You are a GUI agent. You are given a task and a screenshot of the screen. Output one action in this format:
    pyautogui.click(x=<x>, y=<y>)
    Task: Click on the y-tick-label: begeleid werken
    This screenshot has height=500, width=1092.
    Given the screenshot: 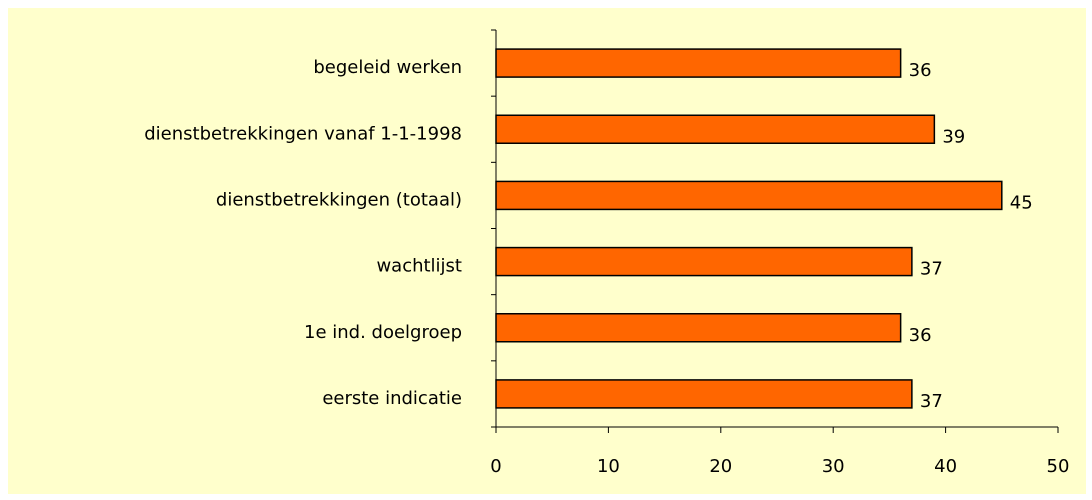 What is the action you would take?
    pyautogui.click(x=387, y=67)
    